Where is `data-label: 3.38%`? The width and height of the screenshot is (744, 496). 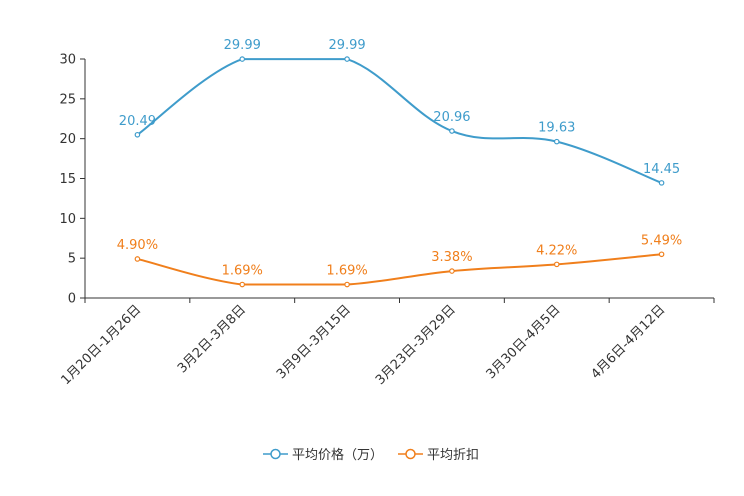
data-label: 3.38% is located at coordinates (451, 257).